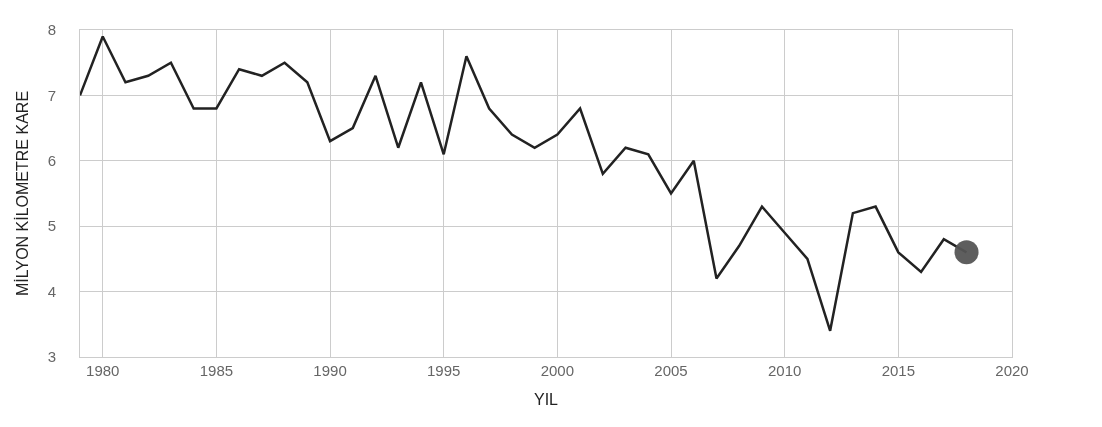  I want to click on x-tick-label: 2010, so click(784, 370).